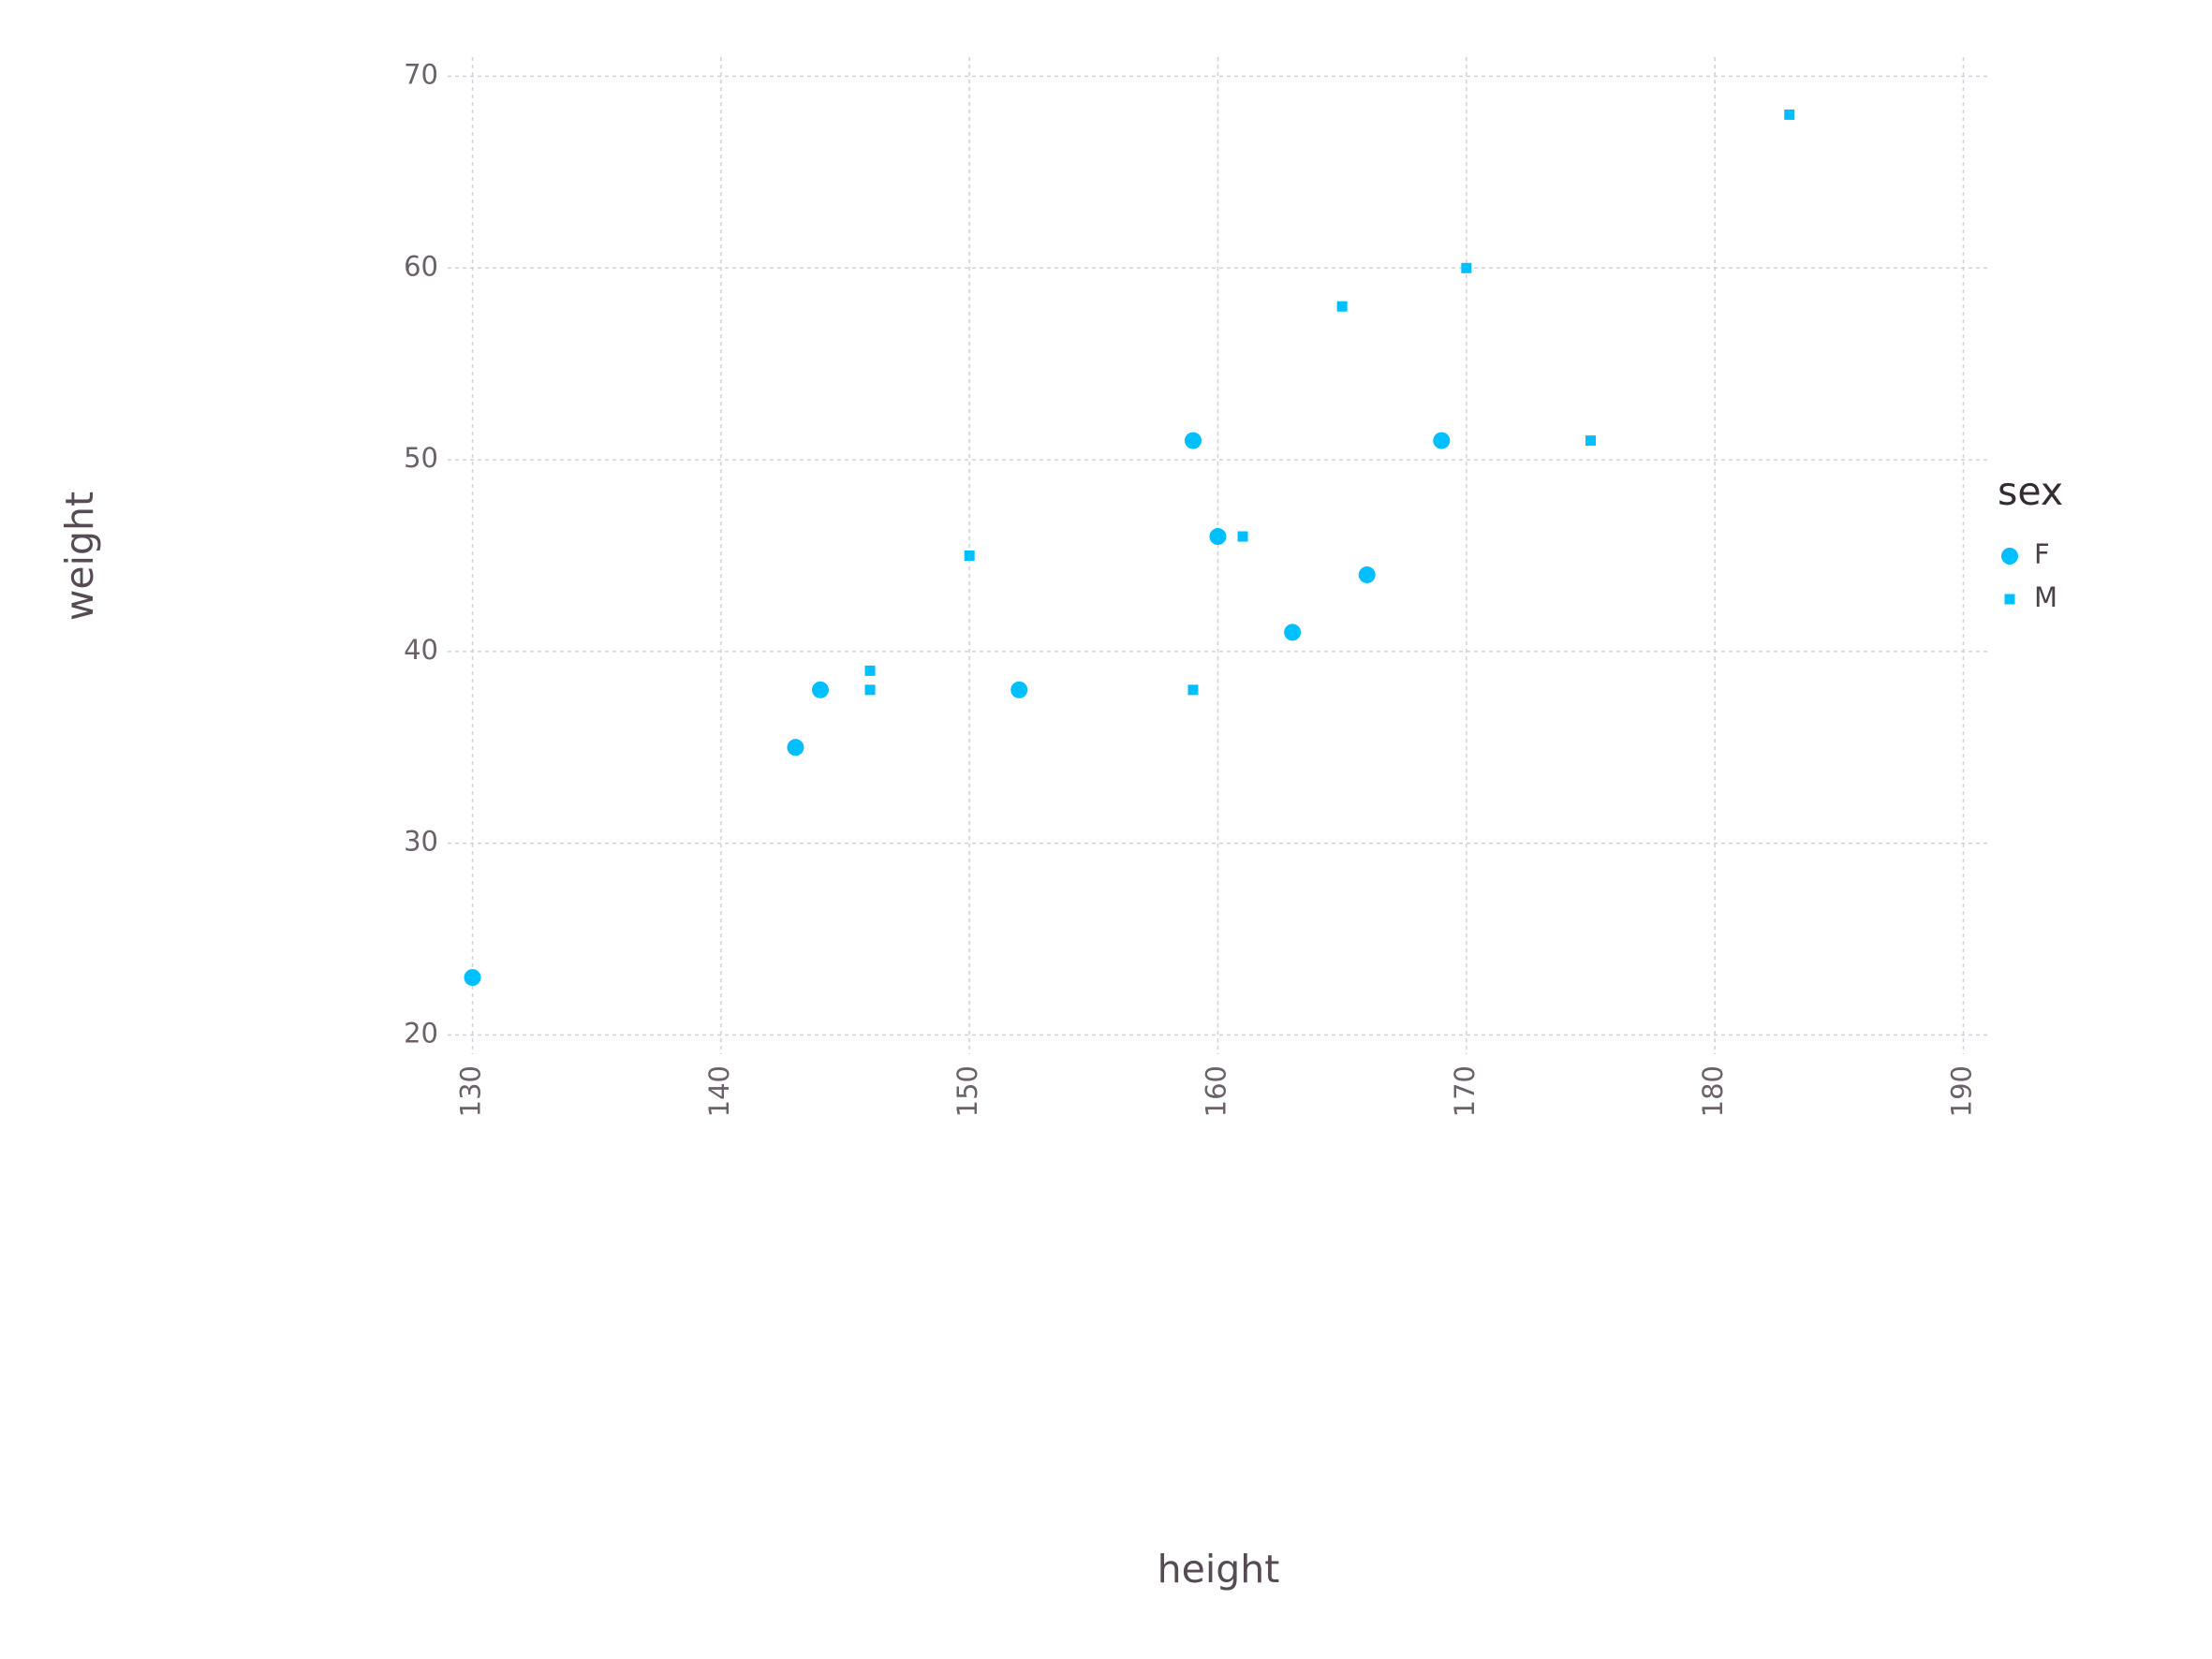  Describe the element at coordinates (421, 650) in the screenshot. I see `y-tick-label: 40` at that location.